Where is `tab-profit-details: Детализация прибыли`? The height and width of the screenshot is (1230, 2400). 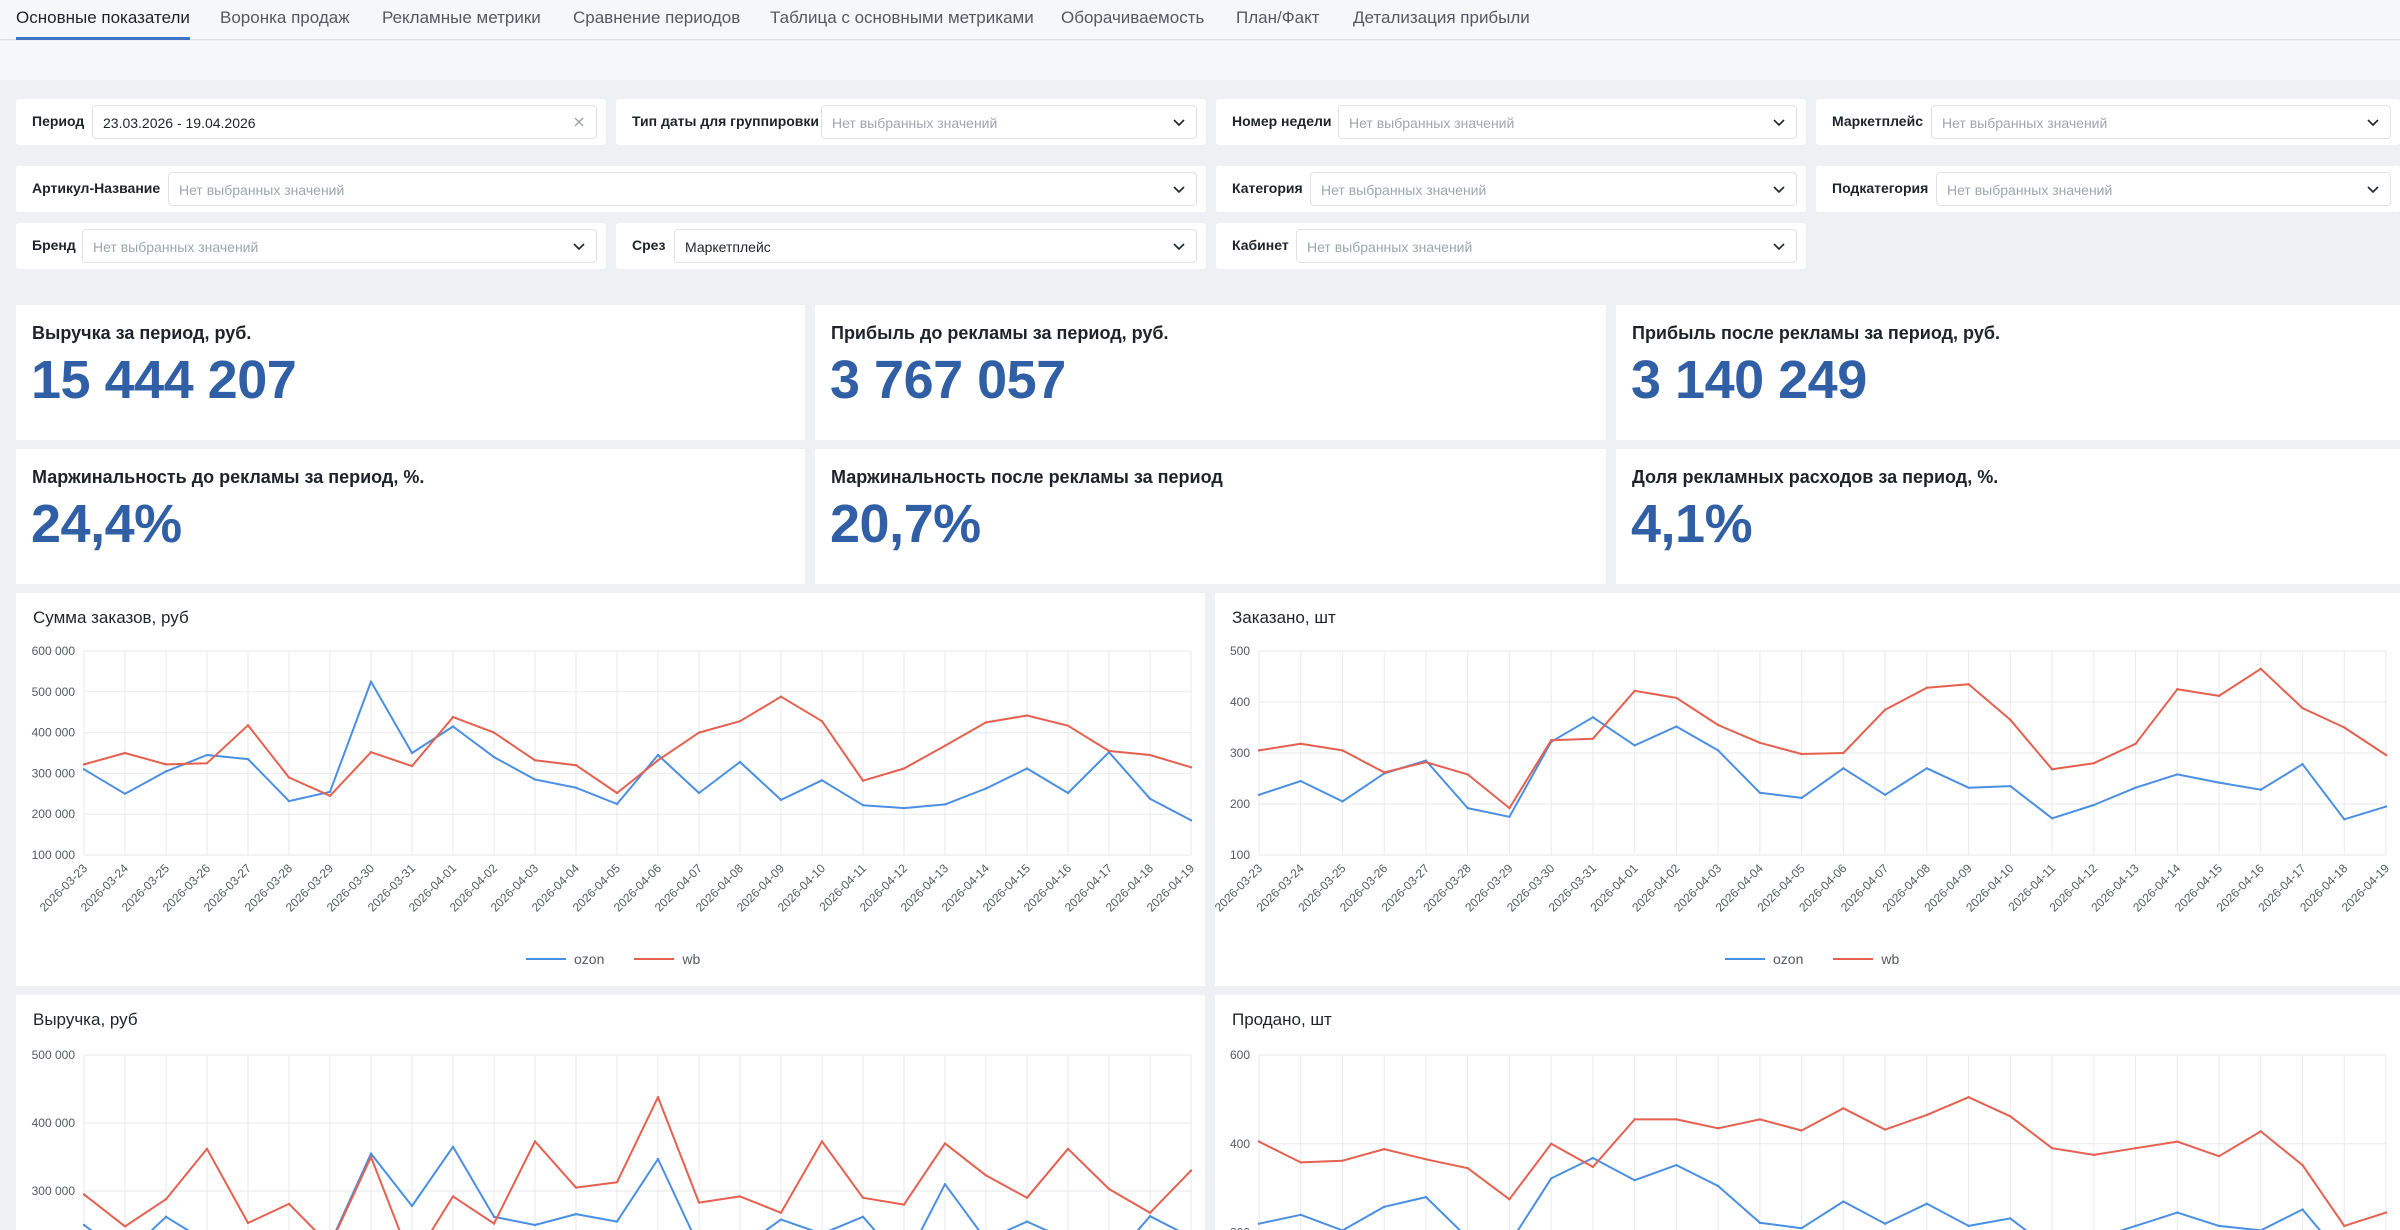 tab-profit-details: Детализация прибыли is located at coordinates (1441, 17).